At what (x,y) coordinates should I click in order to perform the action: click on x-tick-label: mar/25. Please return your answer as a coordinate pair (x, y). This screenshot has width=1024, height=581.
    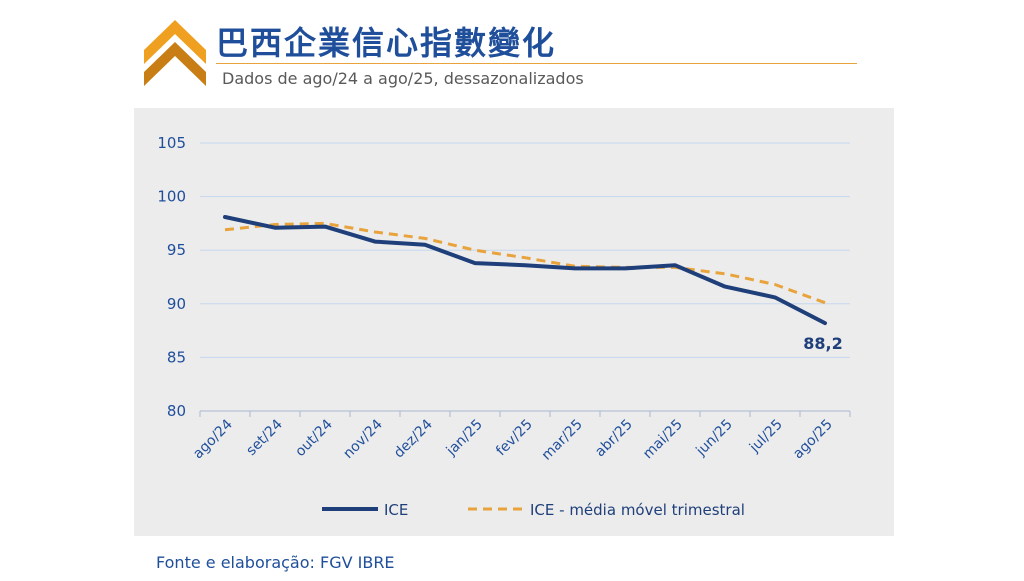
    Looking at the image, I should click on (562, 440).